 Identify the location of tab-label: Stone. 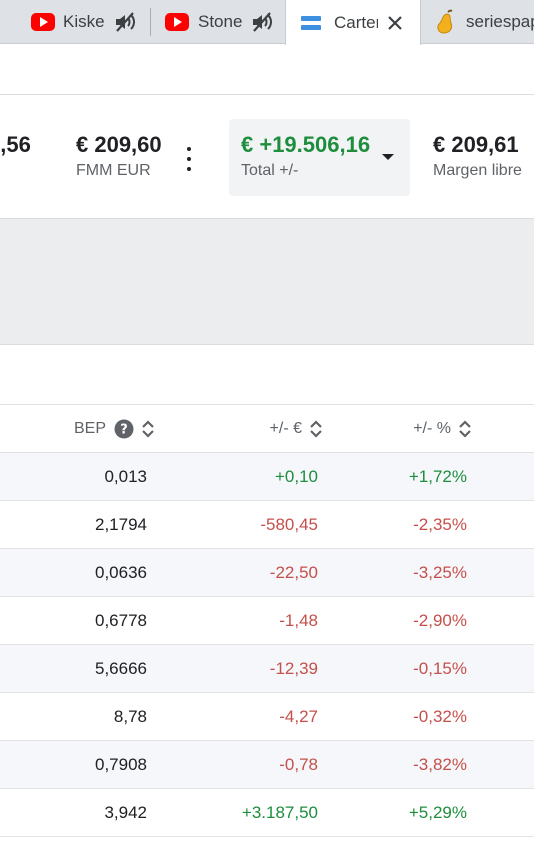
(220, 21).